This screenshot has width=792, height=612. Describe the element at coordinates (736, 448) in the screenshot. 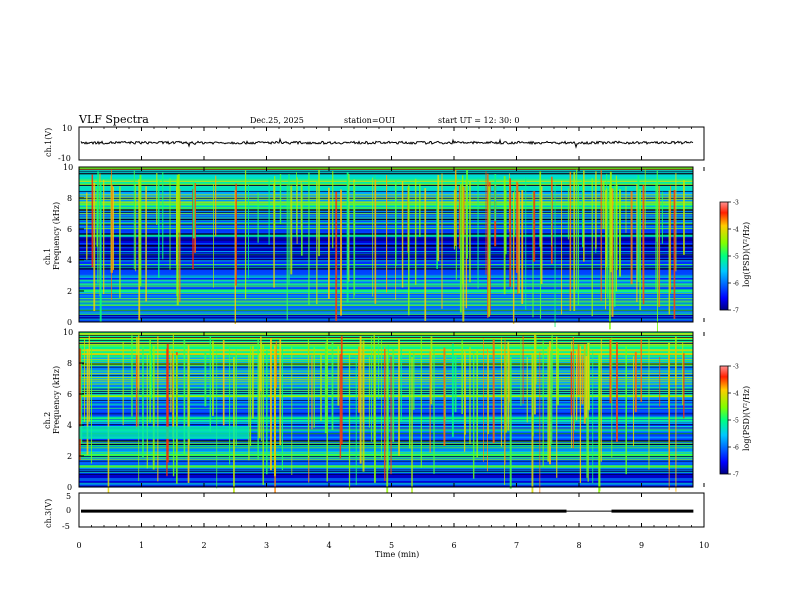

I see `colorbar-tick-label: -6` at that location.